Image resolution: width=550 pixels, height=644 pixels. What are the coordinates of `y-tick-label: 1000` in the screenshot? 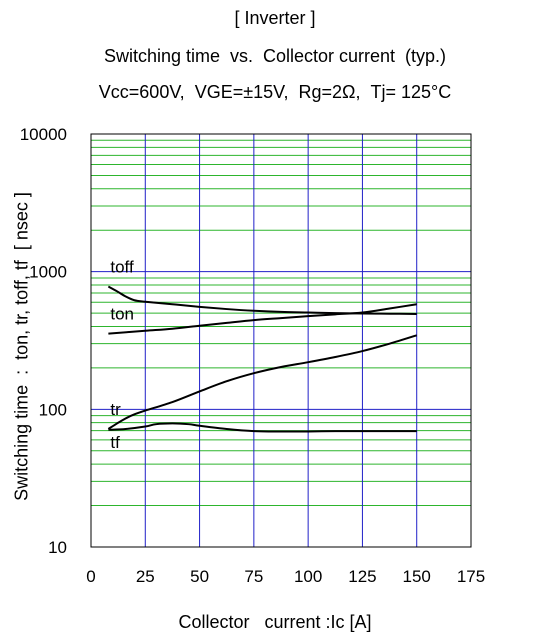 It's located at (48, 272).